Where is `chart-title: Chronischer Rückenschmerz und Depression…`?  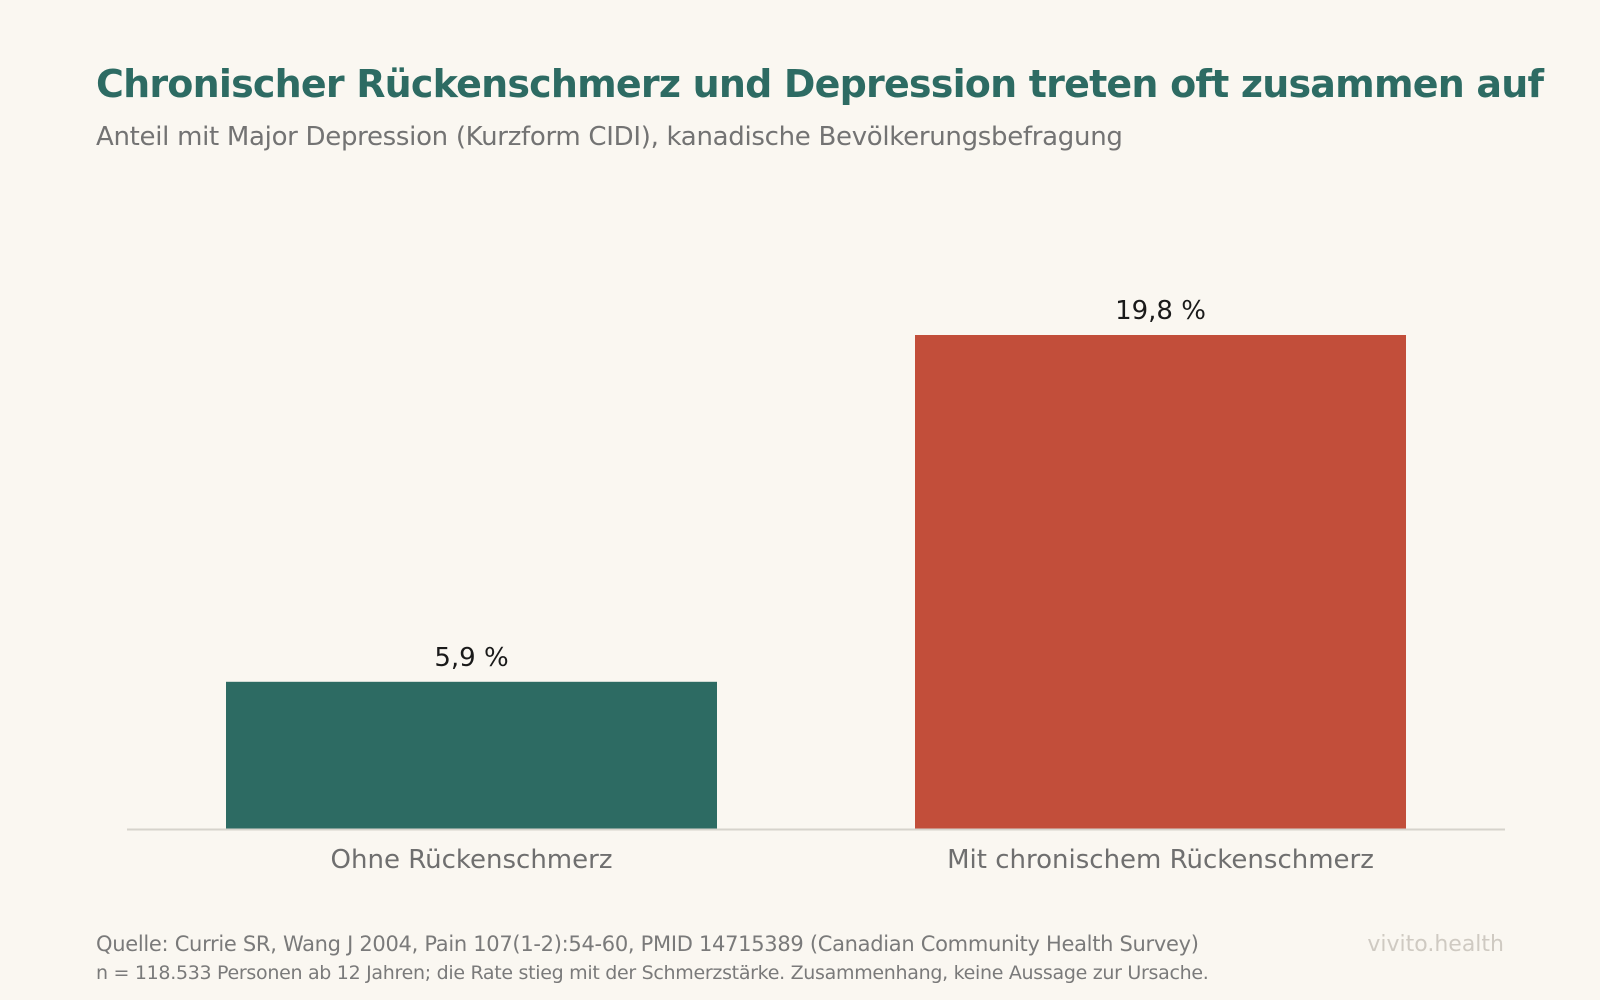 chart-title: Chronischer Rückenschmerz und Depression… is located at coordinates (820, 84).